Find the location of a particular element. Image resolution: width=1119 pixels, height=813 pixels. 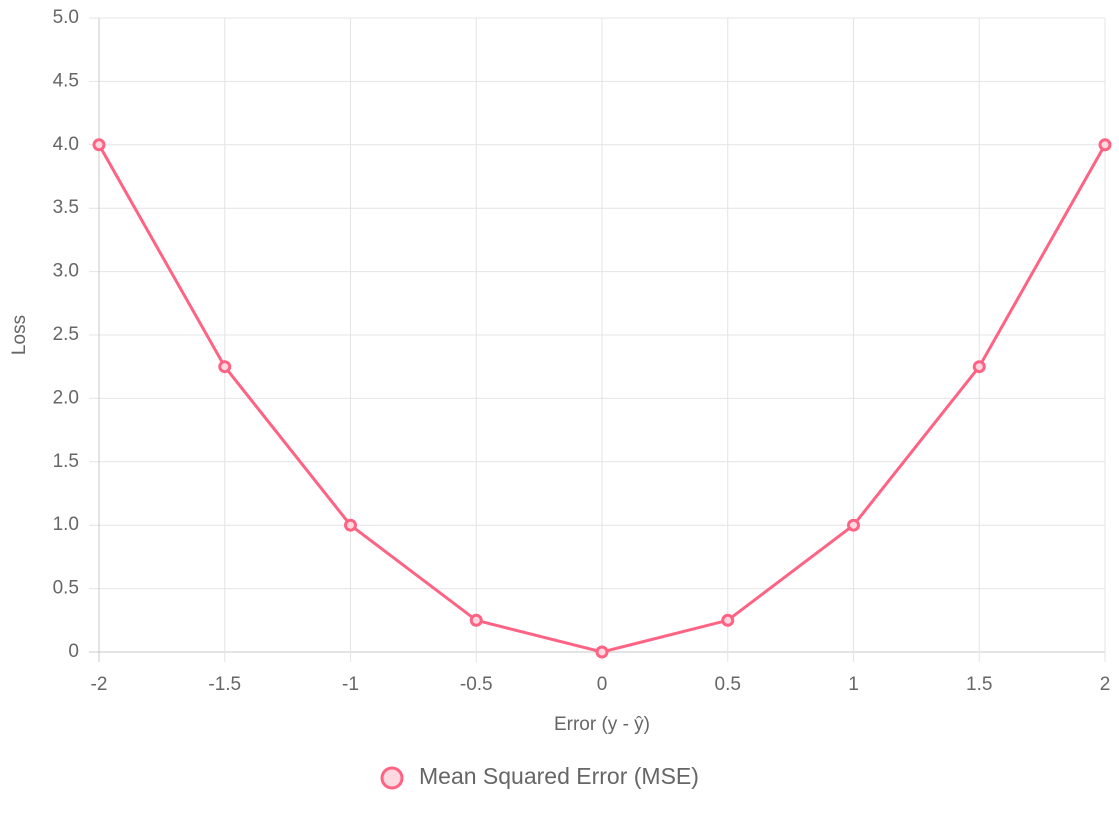

y-tick-label: 4.0 is located at coordinates (66, 144).